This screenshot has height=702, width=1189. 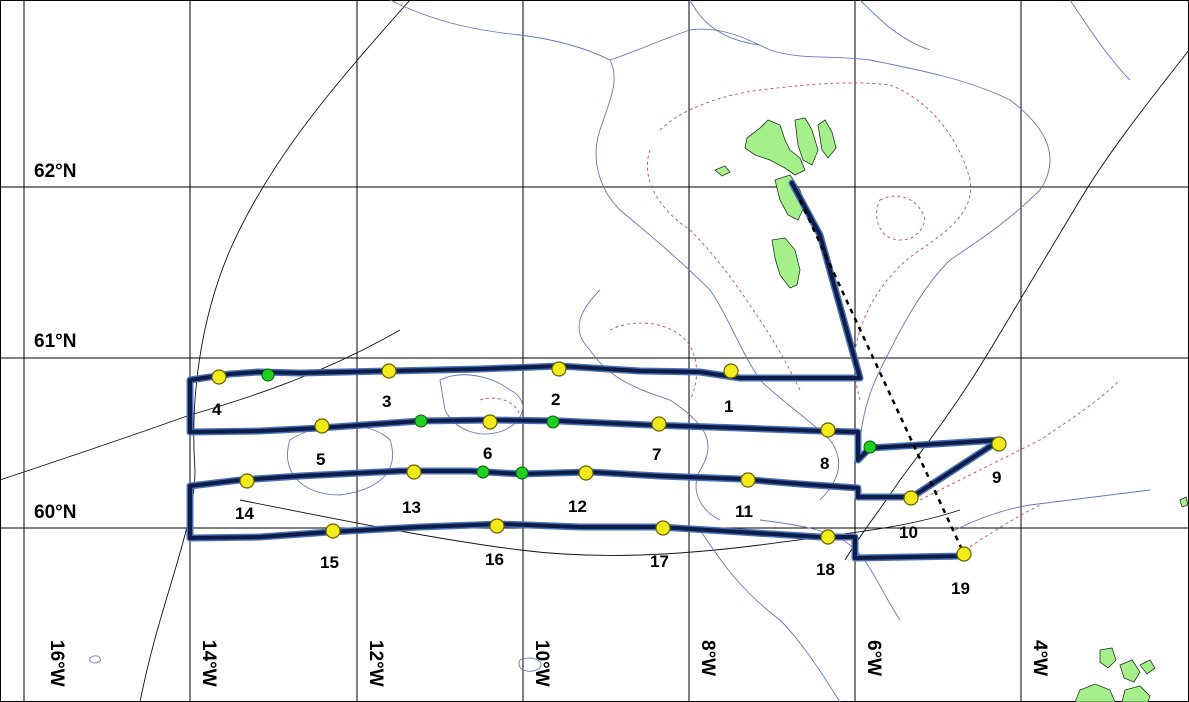 I want to click on station-label: 17, so click(x=659, y=561).